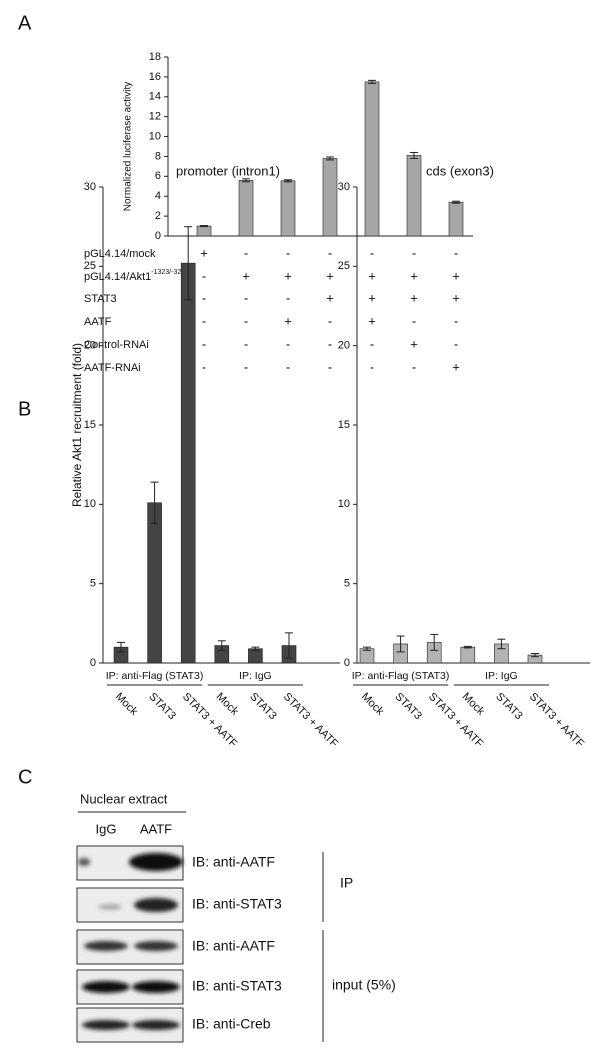  Describe the element at coordinates (347, 584) in the screenshot. I see `y-tick-label: 5` at that location.